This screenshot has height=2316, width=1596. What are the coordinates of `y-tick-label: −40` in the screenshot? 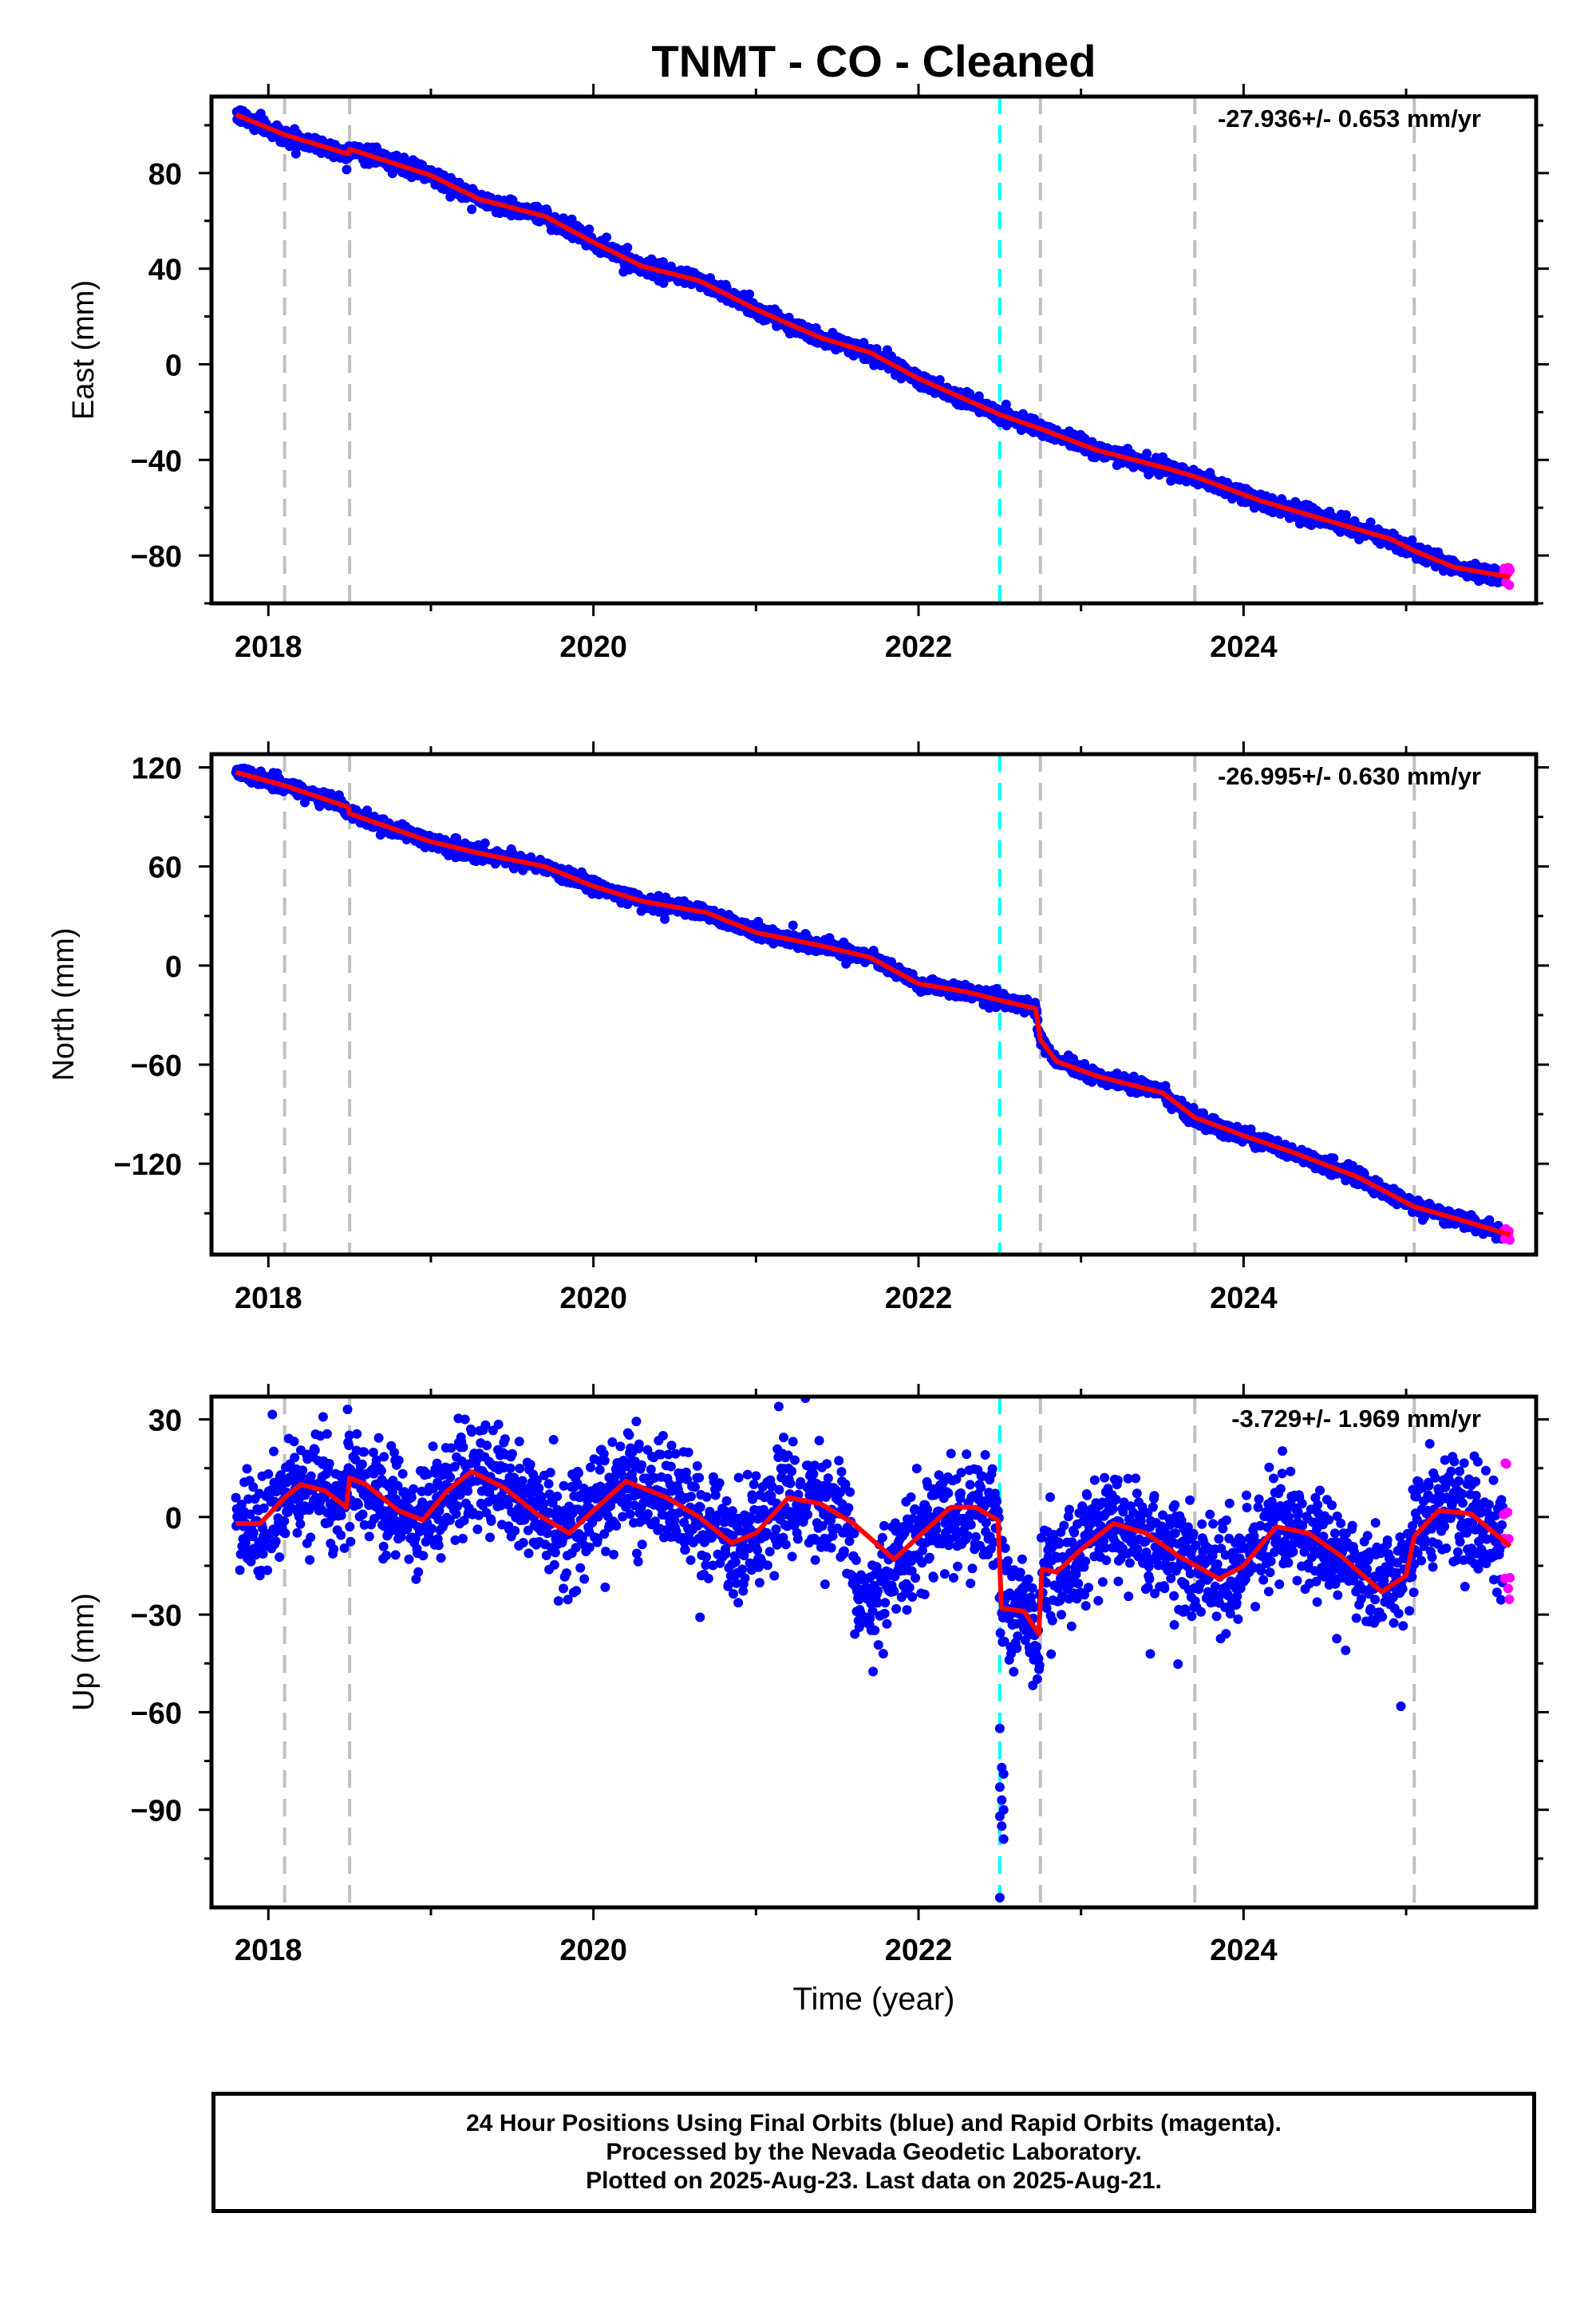 It's located at (156, 461).